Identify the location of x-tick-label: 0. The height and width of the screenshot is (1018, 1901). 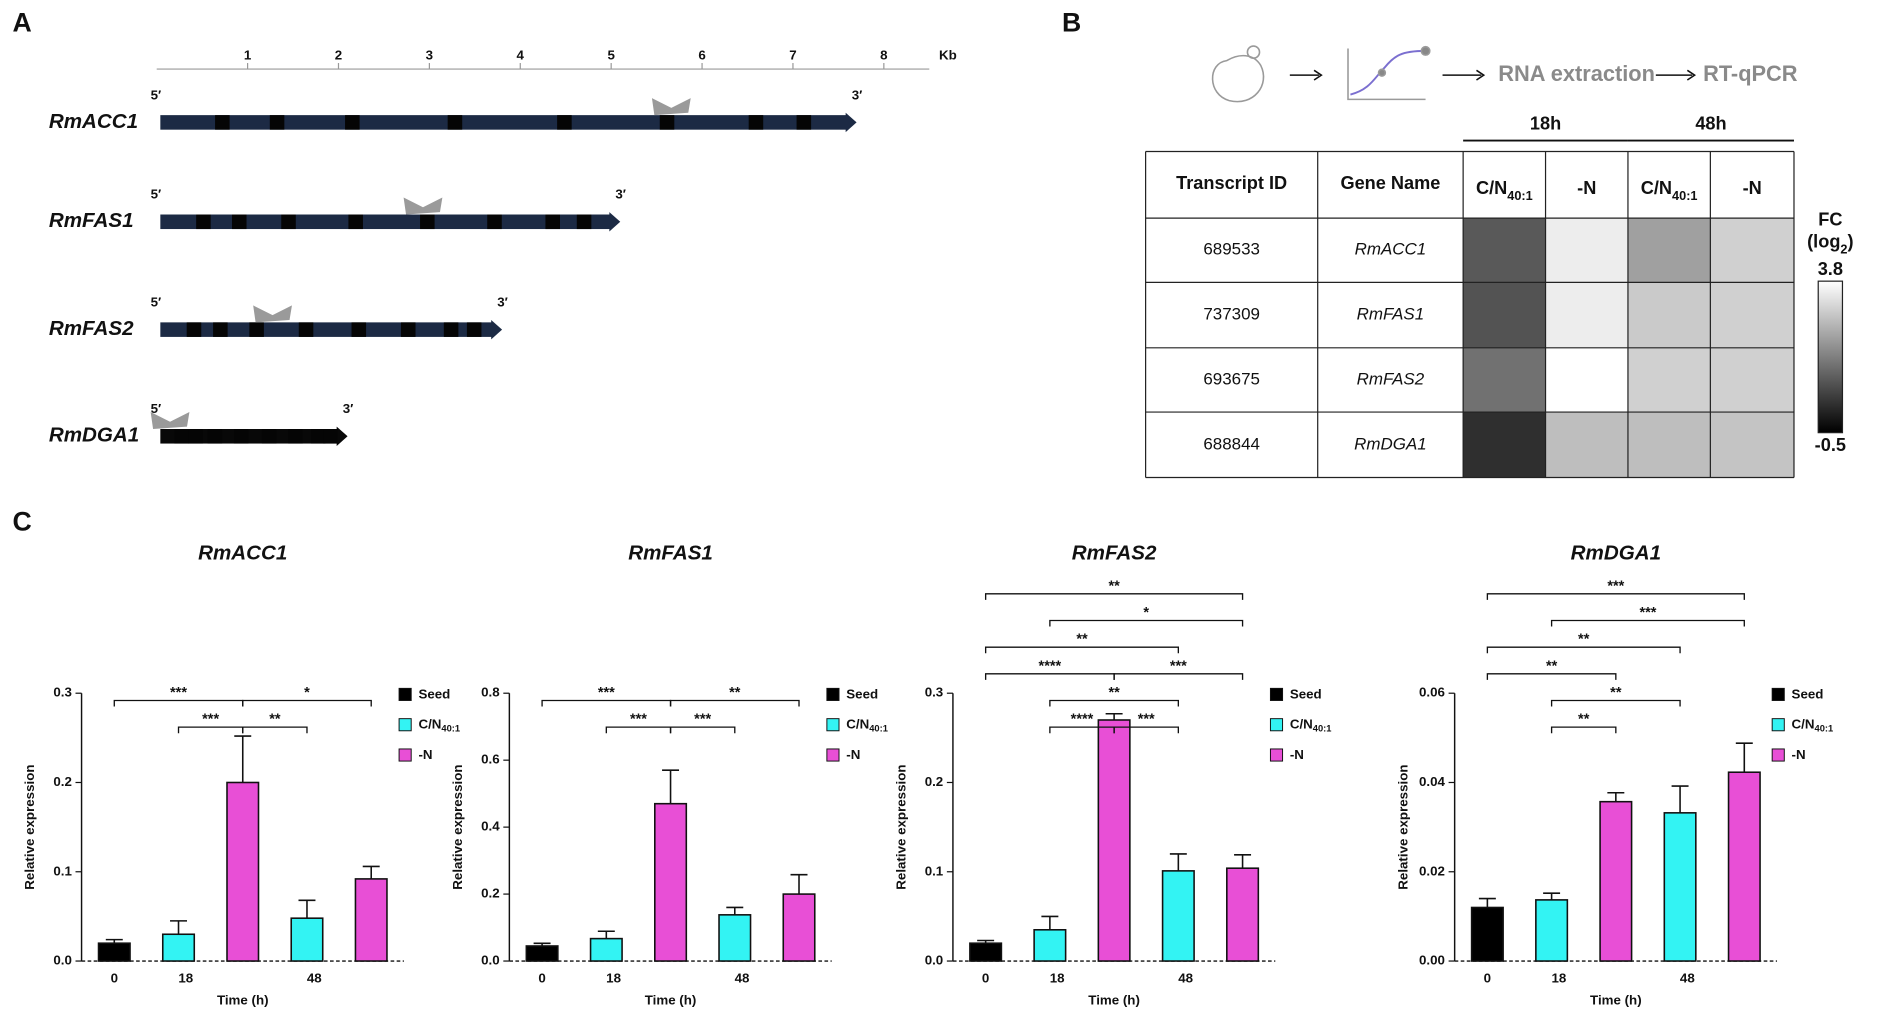
(541, 978).